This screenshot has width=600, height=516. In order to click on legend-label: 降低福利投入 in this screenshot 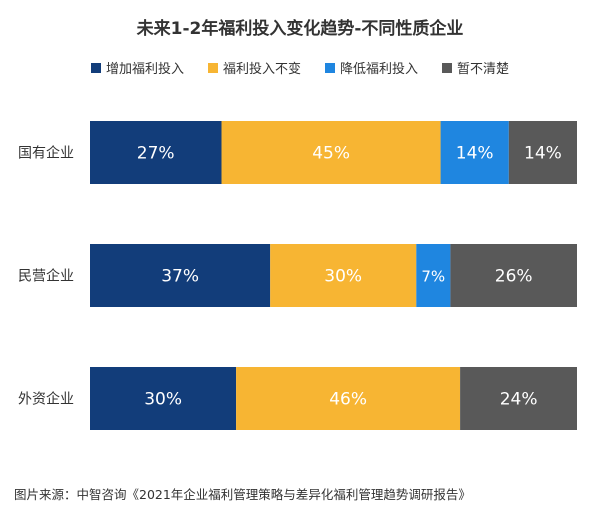, I will do `click(379, 69)`.